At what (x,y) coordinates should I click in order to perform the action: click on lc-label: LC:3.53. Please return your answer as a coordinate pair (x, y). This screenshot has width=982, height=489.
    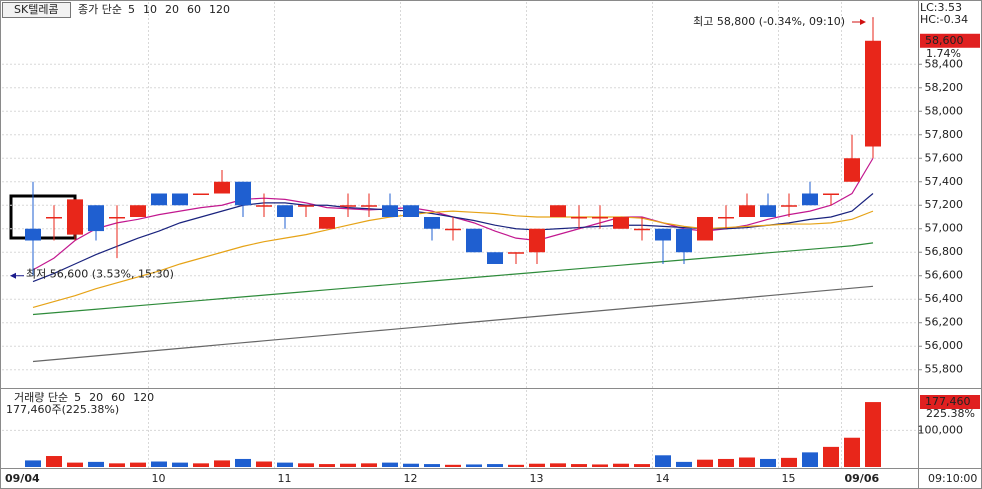
    Looking at the image, I should click on (941, 7).